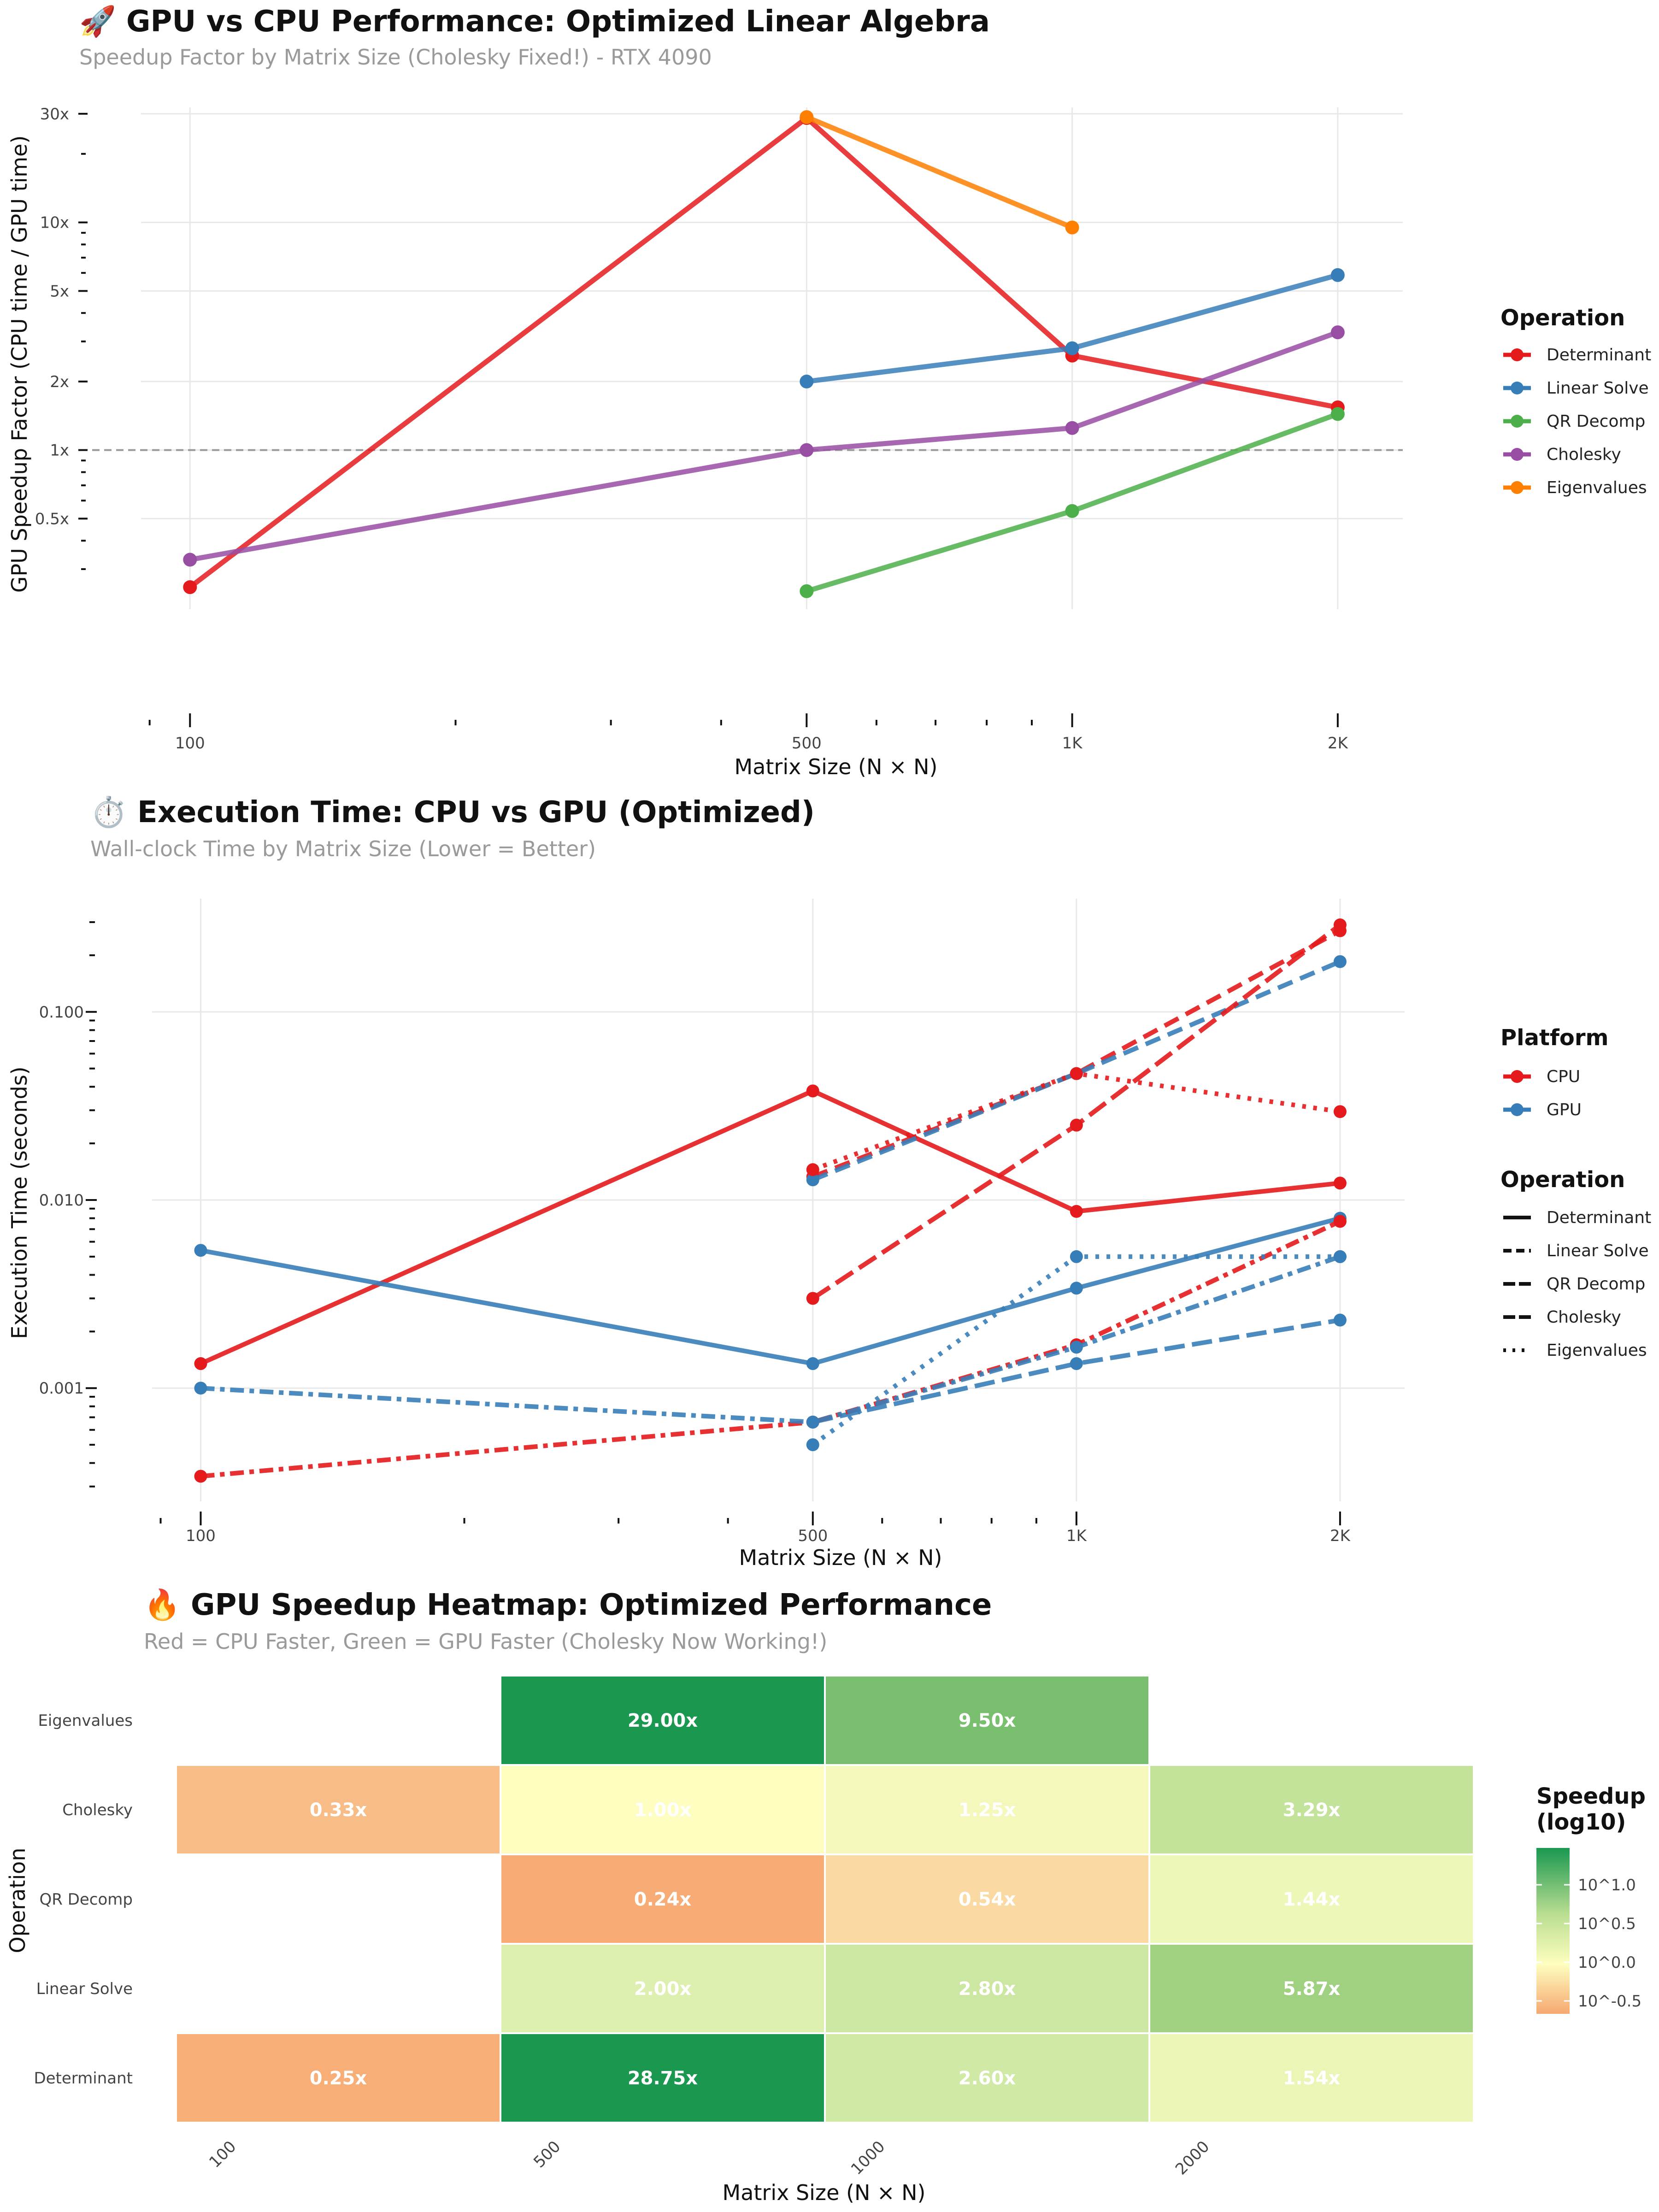  What do you see at coordinates (763, 352) in the screenshot?
I see `line-determinant` at bounding box center [763, 352].